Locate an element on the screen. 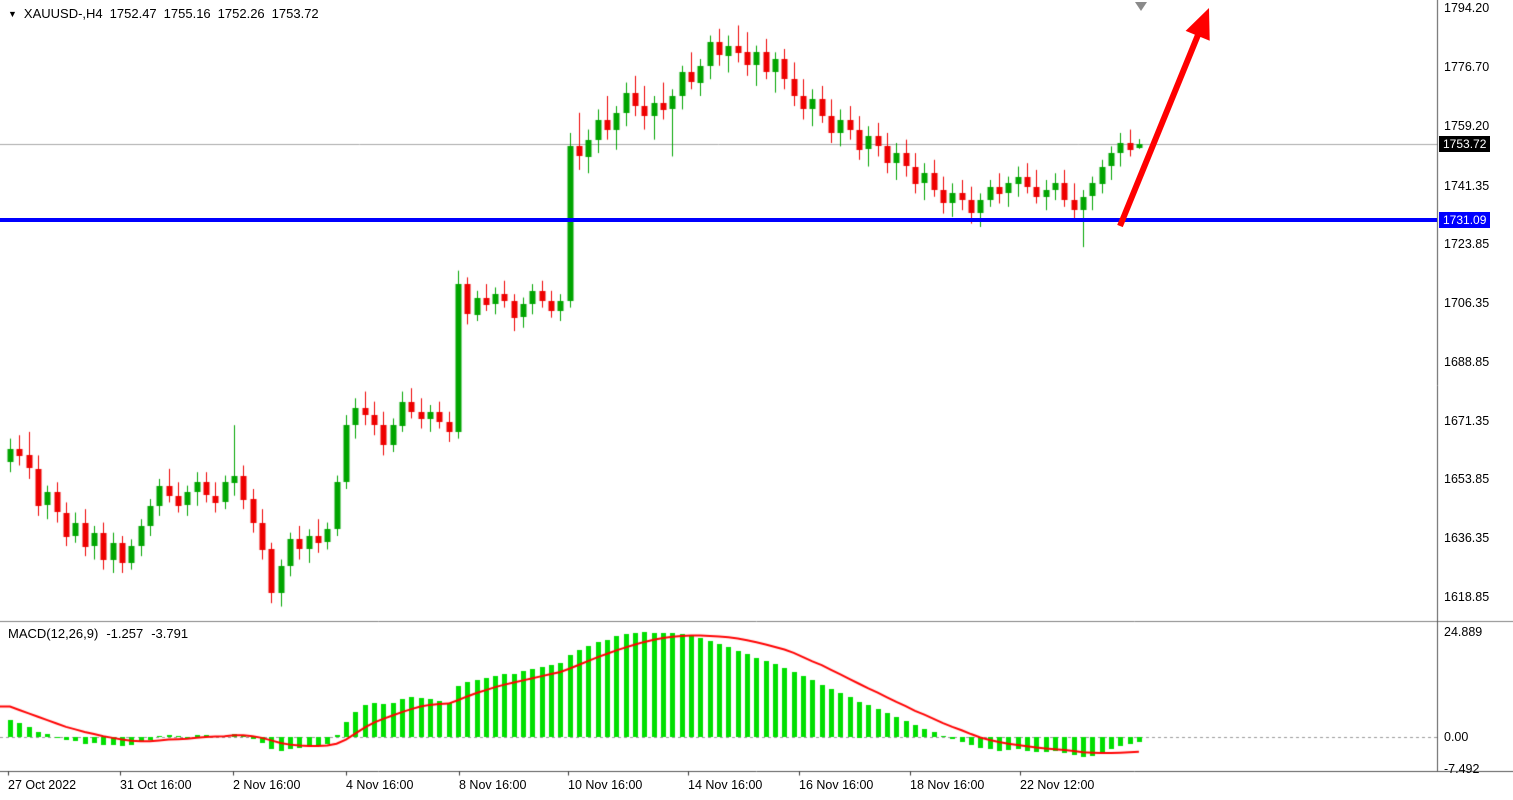  price-axis-label: 1653.85 is located at coordinates (1467, 479).